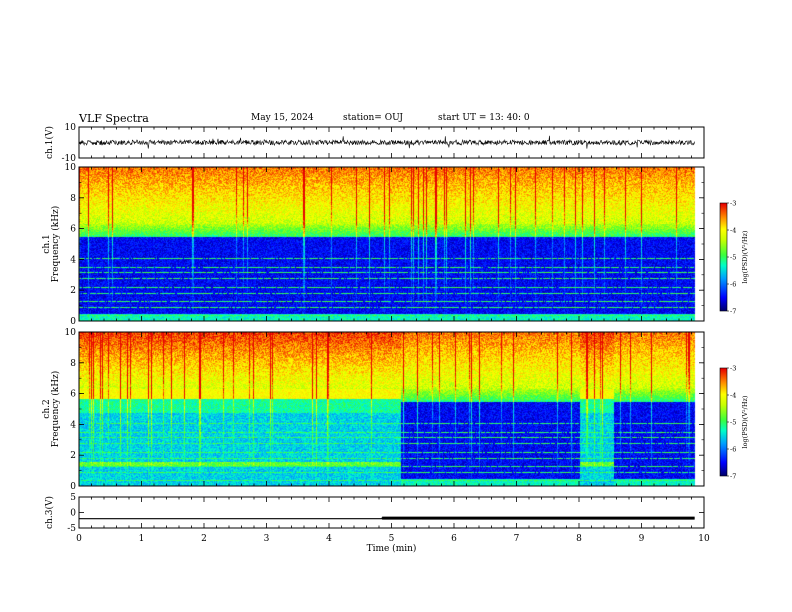 The height and width of the screenshot is (612, 792). I want to click on ch1-spec-ylabel-1: ch.1, so click(47, 243).